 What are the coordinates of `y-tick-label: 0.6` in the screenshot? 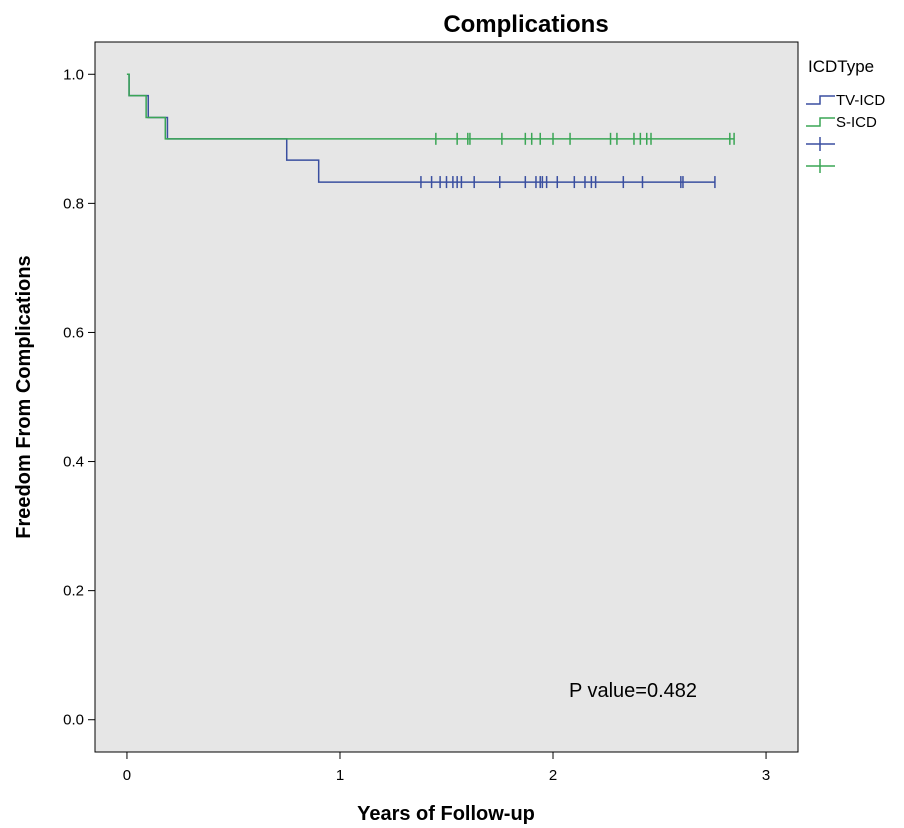 It's located at (73, 332).